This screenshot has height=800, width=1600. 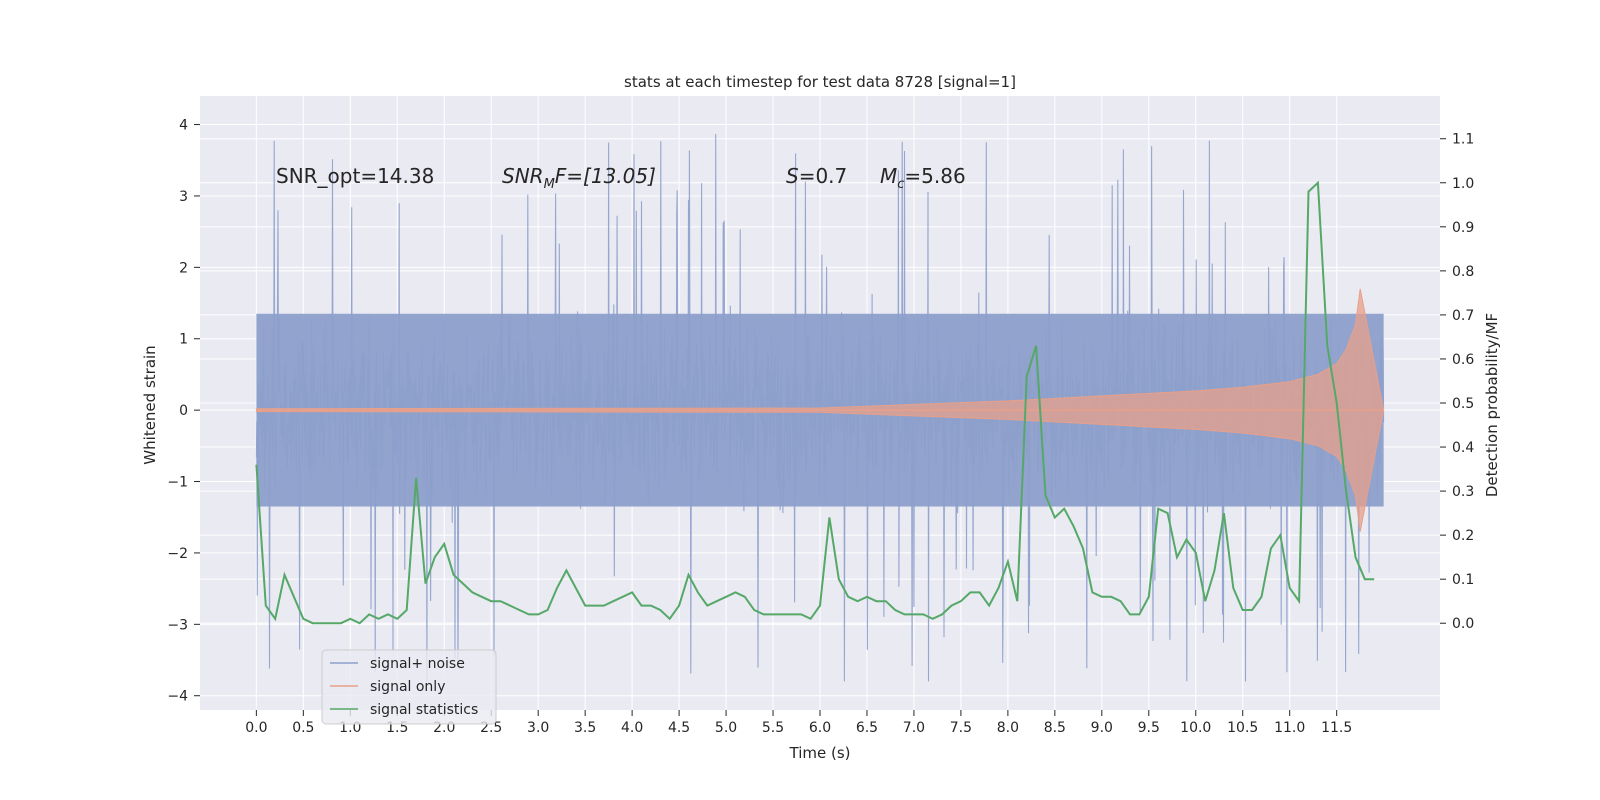 I want to click on legend-box, so click(x=409, y=687).